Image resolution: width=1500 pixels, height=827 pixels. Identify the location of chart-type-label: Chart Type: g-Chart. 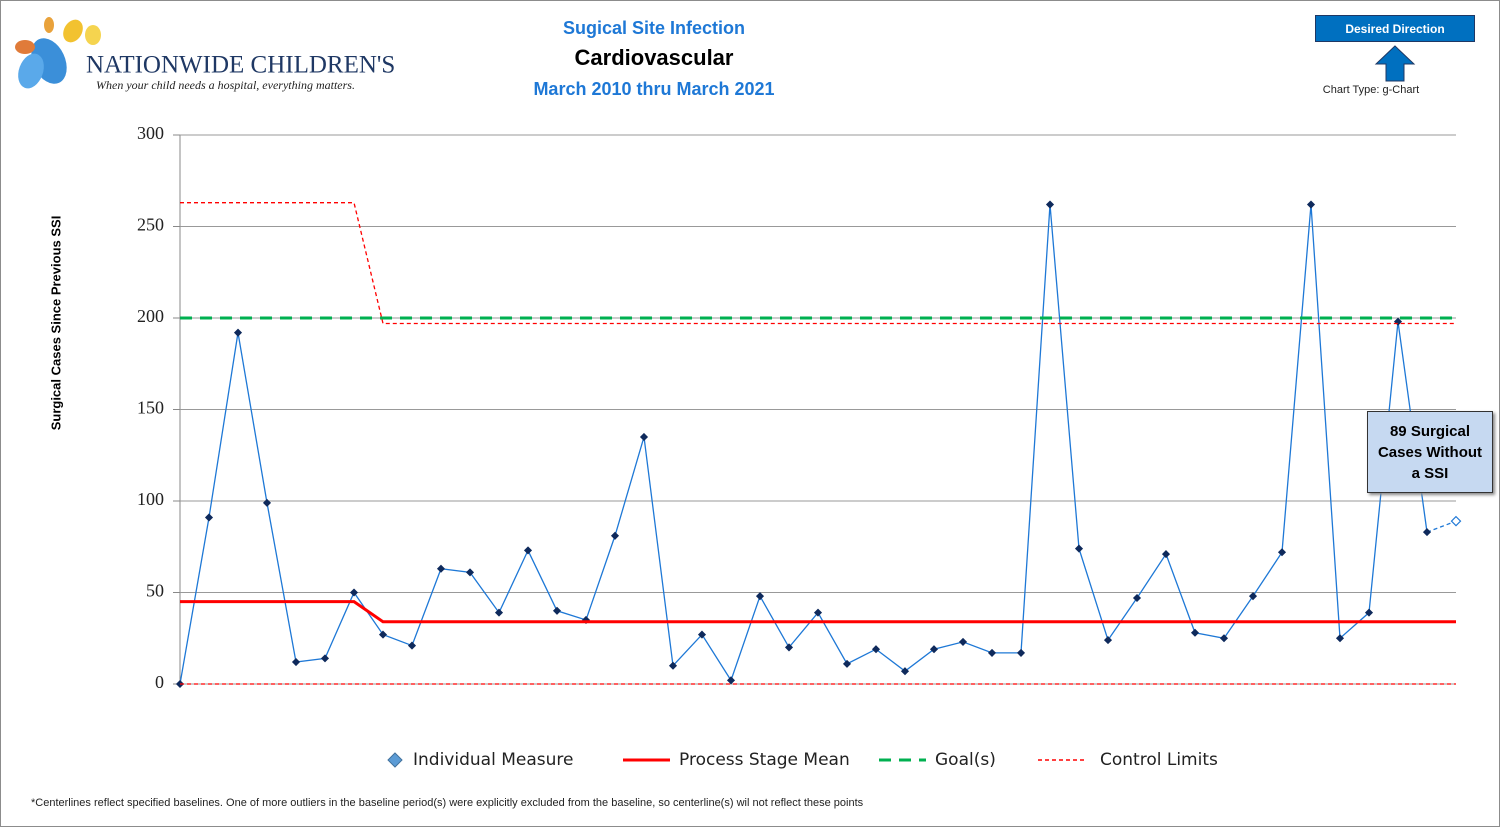
(1371, 90).